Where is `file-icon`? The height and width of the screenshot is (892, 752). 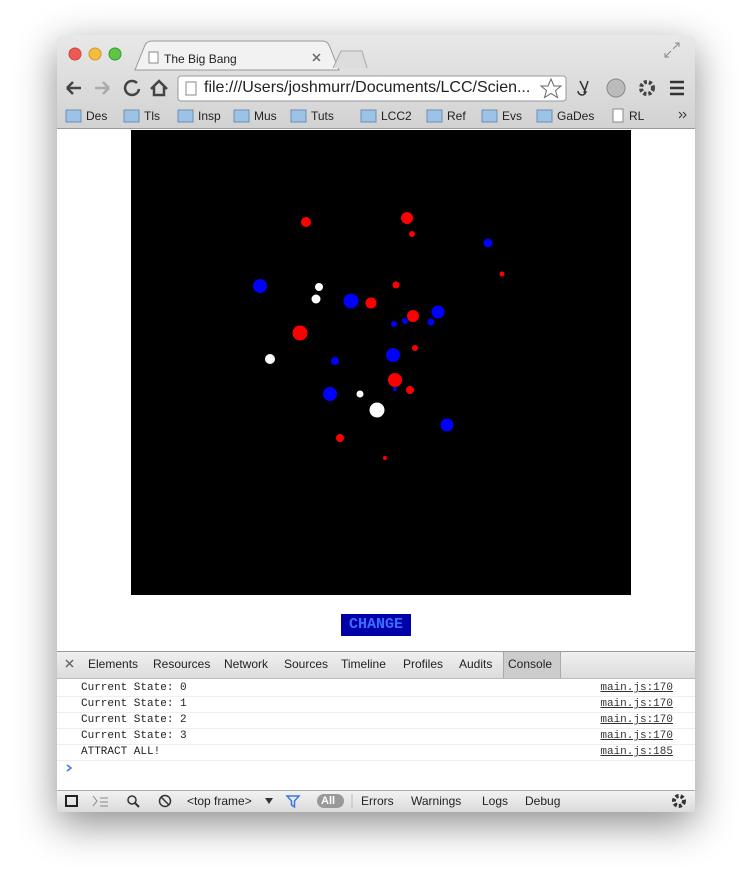
file-icon is located at coordinates (191, 88).